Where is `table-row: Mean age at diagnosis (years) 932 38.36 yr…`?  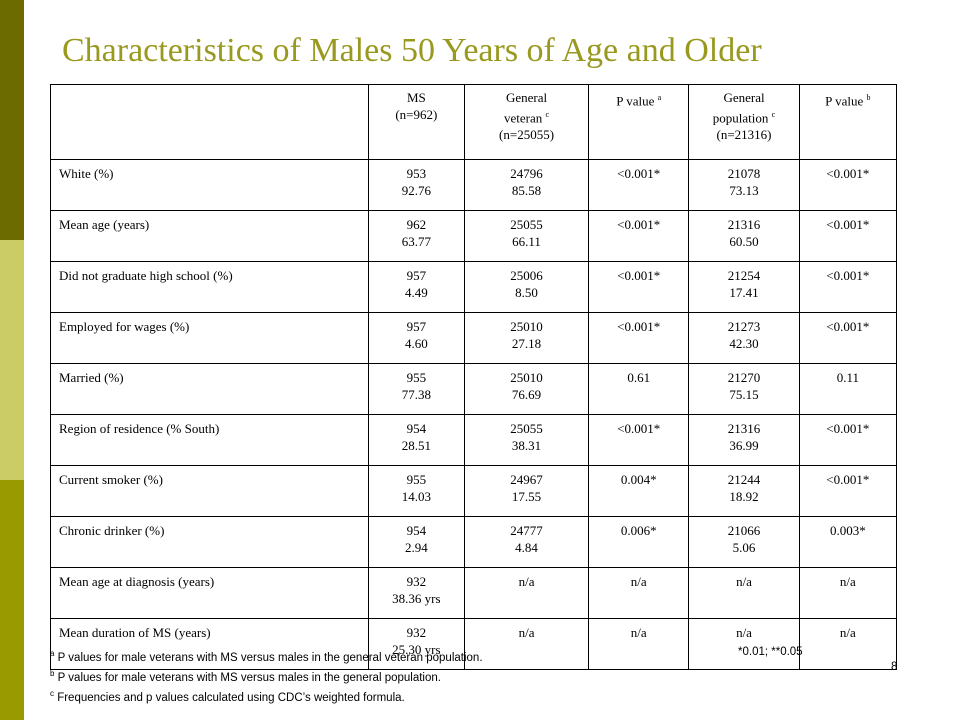
table-row: Mean age at diagnosis (years) 932 38.36 yr… is located at coordinates (474, 593).